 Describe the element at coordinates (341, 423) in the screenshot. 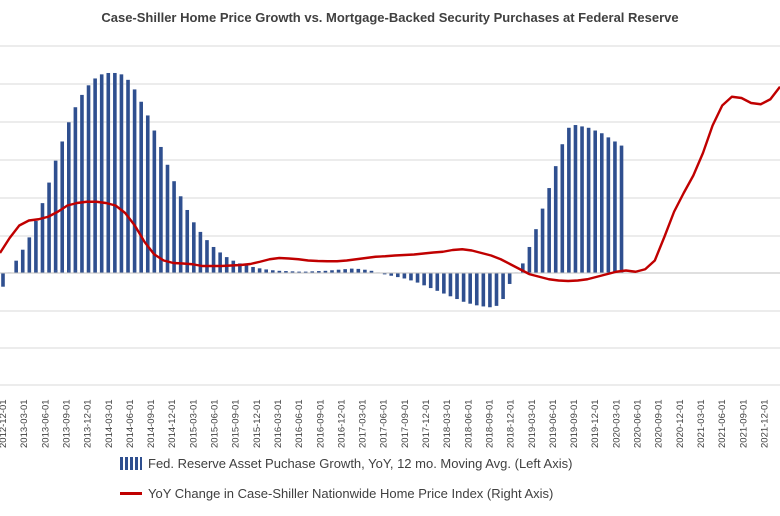

I see `x-tick-label: 2016-12-01` at that location.